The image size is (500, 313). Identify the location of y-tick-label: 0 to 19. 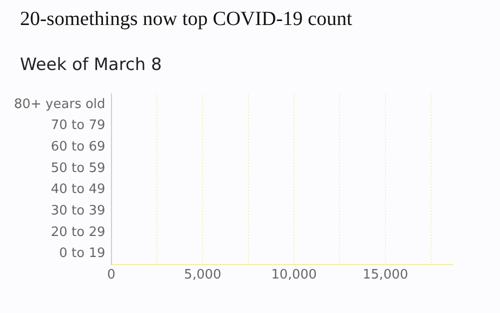
(82, 254).